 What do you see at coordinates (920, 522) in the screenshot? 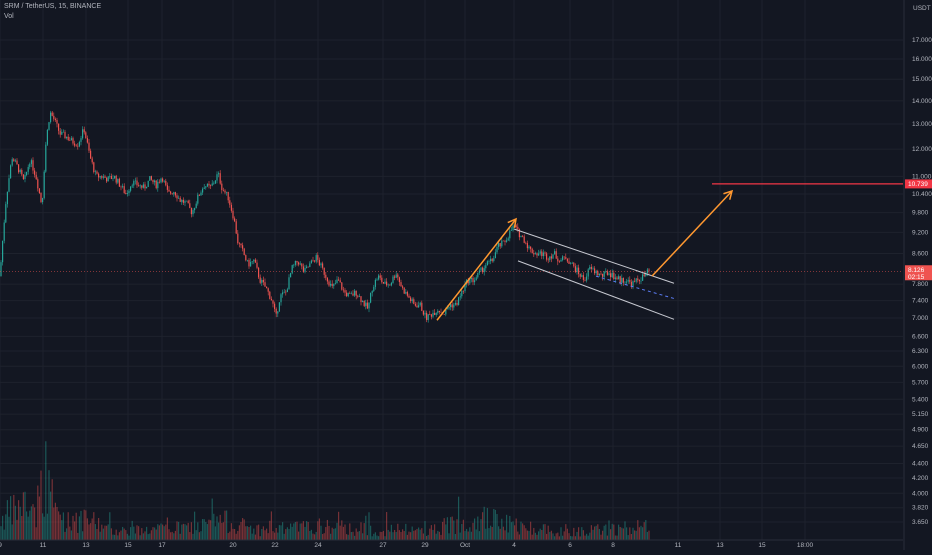
I see `y-tick-label: 3.650` at bounding box center [920, 522].